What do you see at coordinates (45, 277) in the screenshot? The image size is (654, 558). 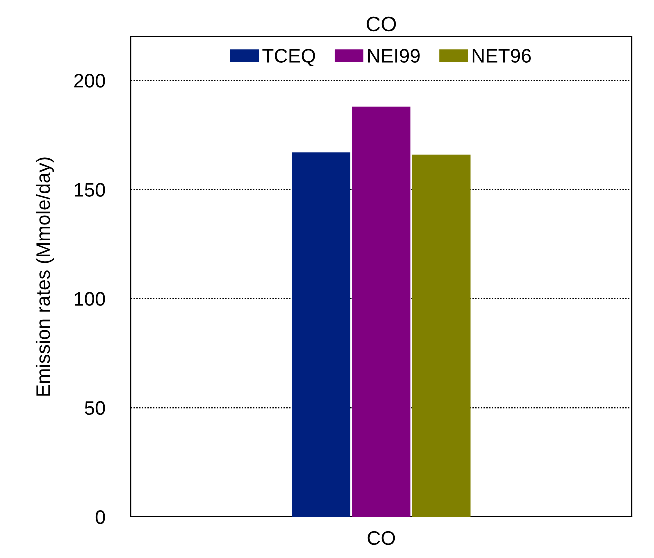 I see `y-axis-title: Emission rates (Mmole/day)` at bounding box center [45, 277].